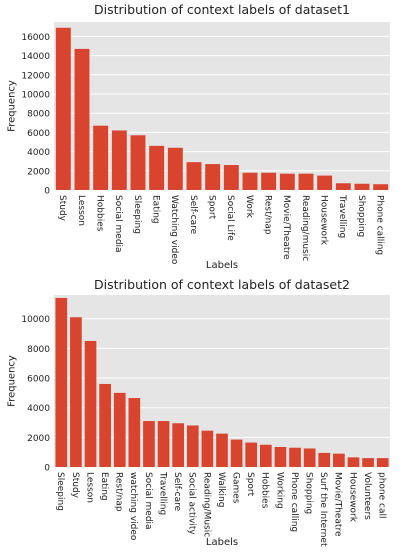 The height and width of the screenshot is (554, 404). I want to click on x-tick-label: Work, so click(249, 207).